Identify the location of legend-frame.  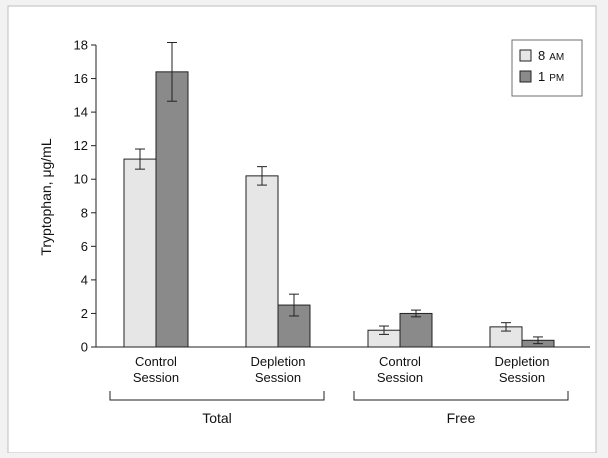
(547, 68).